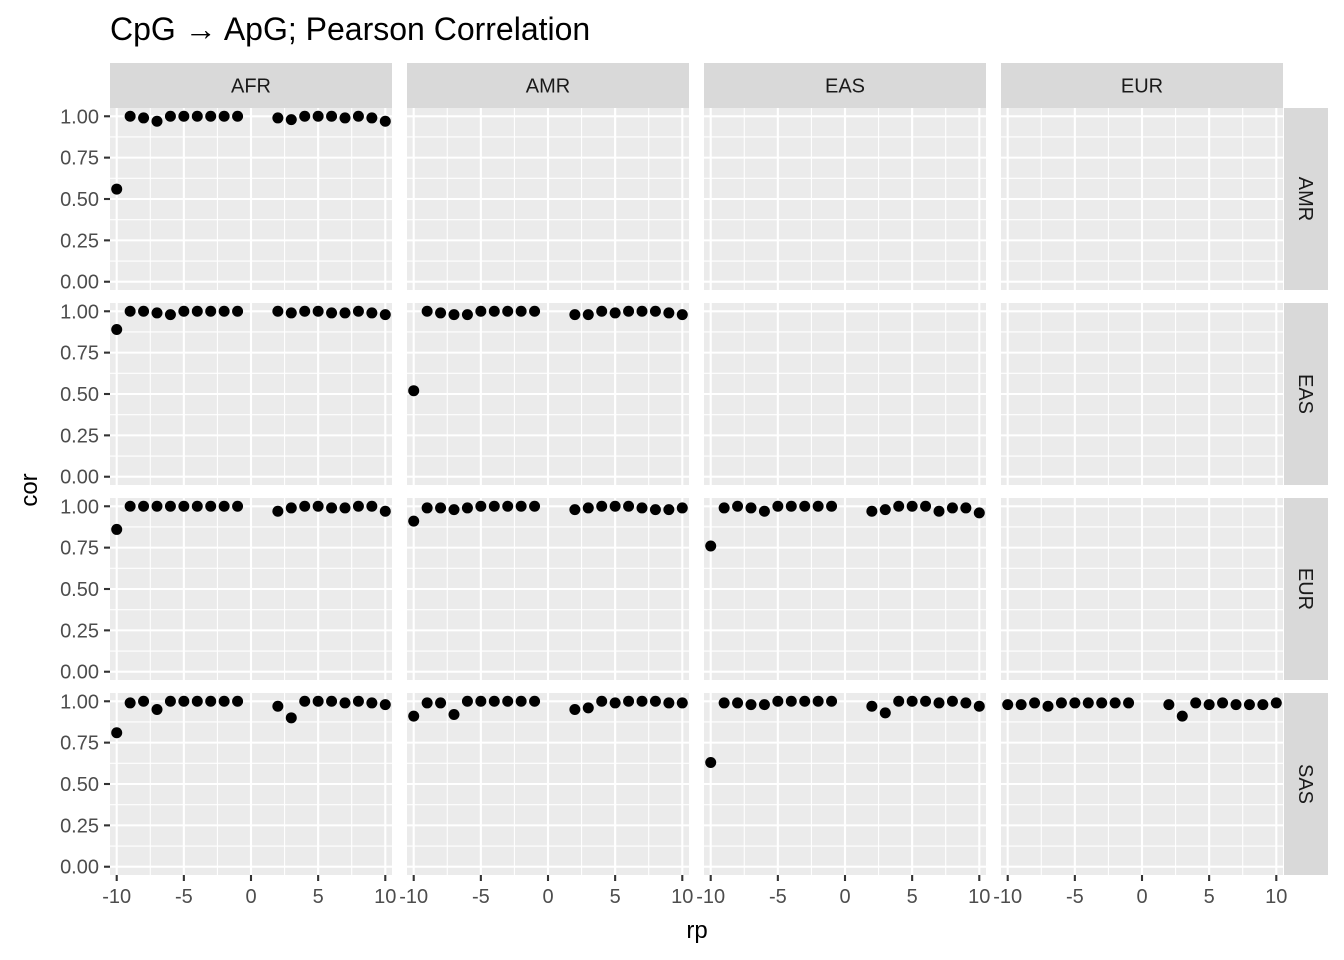 The width and height of the screenshot is (1344, 960). Describe the element at coordinates (385, 897) in the screenshot. I see `x-tick-label: 10` at that location.